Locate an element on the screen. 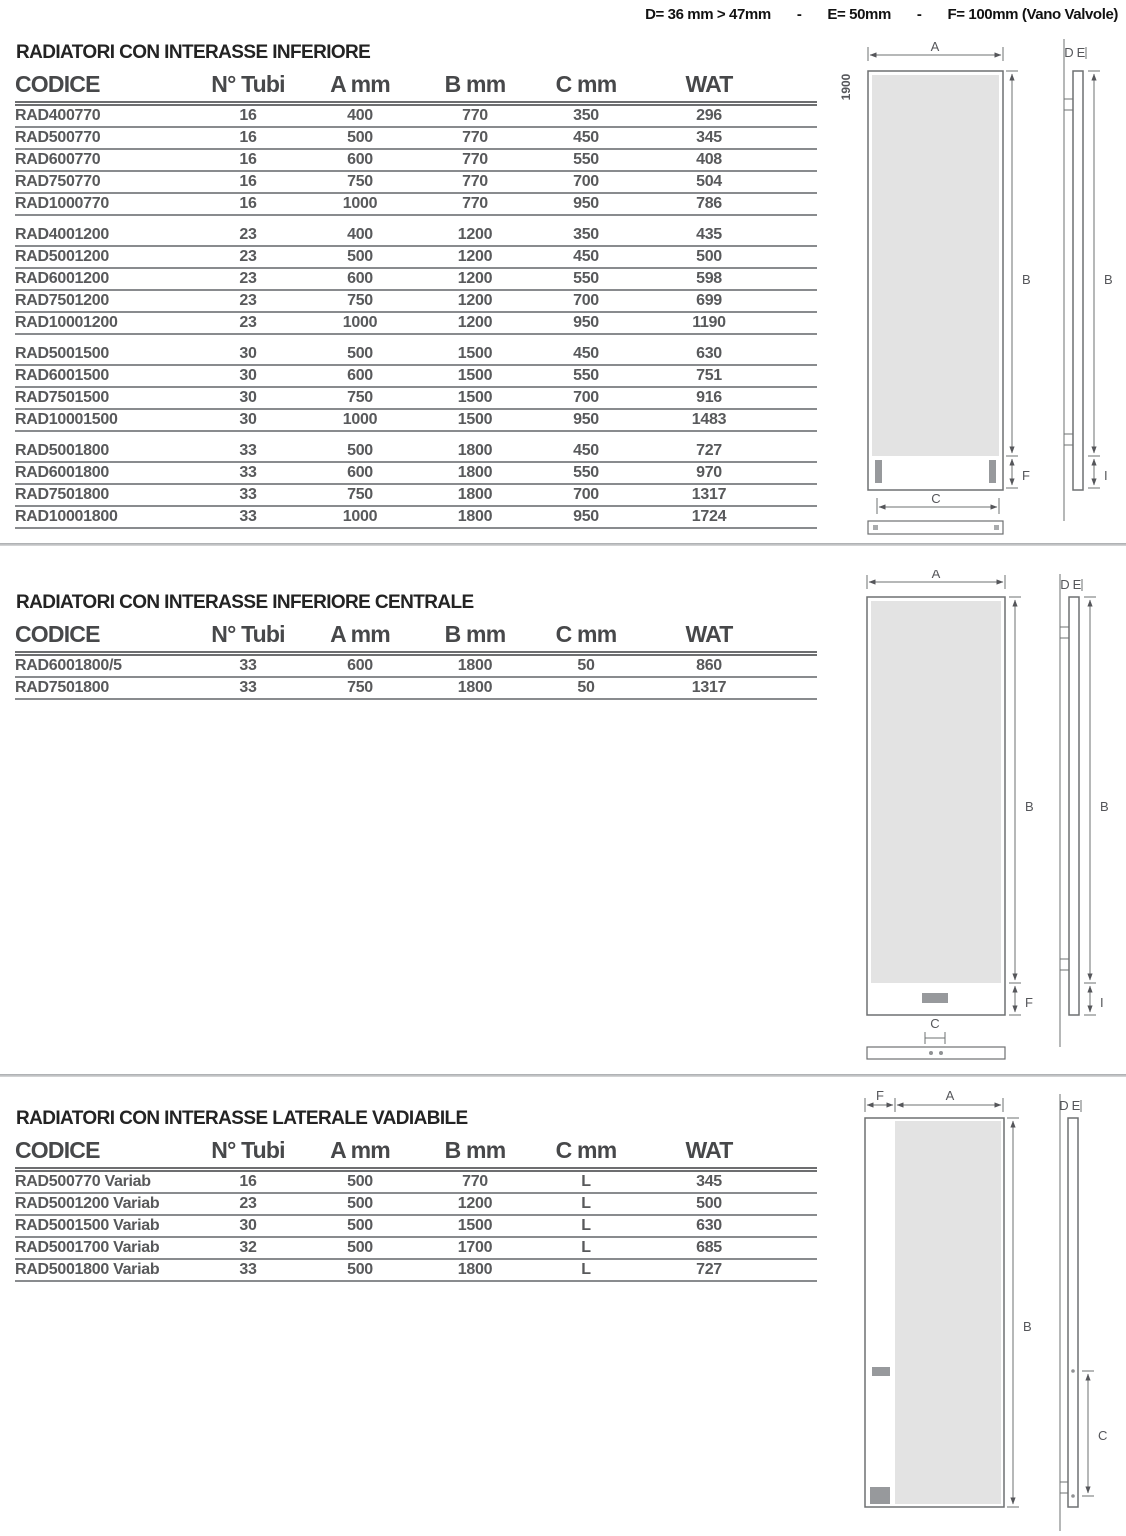  dim-label-a: A is located at coordinates (936, 575).